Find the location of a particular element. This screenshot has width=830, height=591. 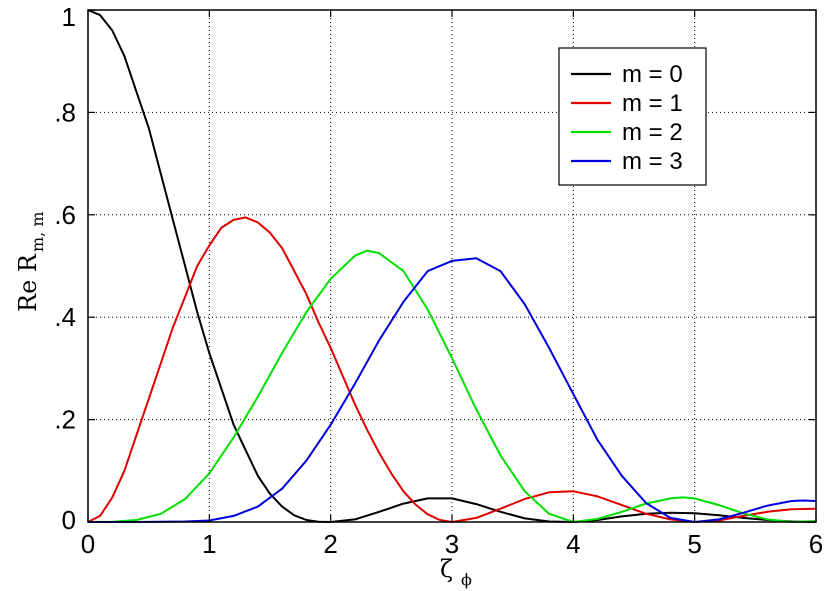

y-tick-label: 0 is located at coordinates (69, 520).